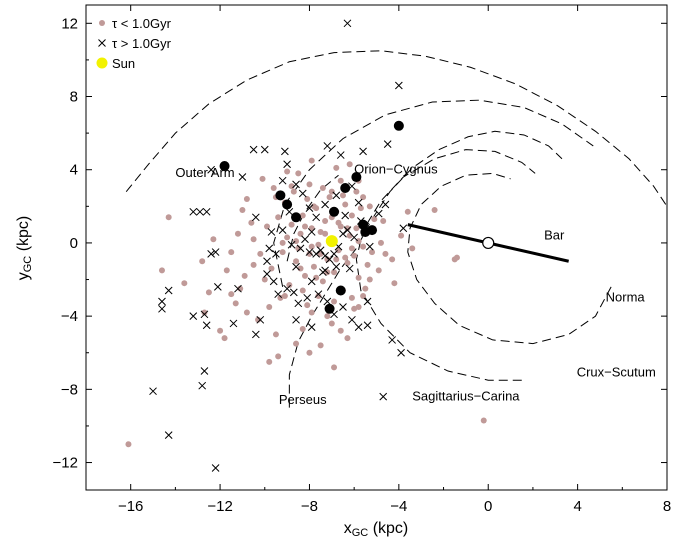  Describe the element at coordinates (488, 243) in the screenshot. I see `galactic-bar` at that location.